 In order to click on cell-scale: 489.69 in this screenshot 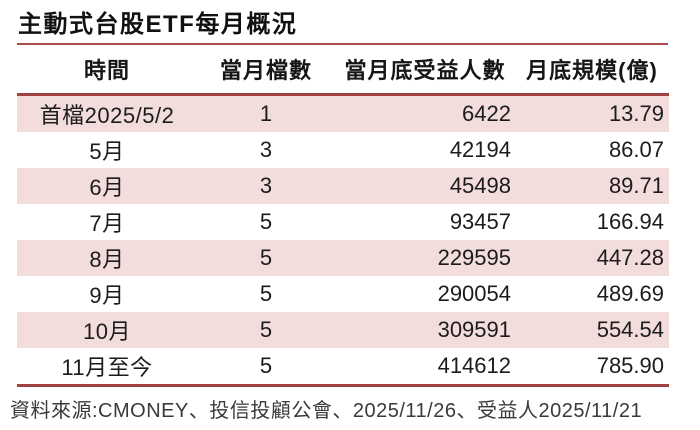, I will do `click(630, 293)`.